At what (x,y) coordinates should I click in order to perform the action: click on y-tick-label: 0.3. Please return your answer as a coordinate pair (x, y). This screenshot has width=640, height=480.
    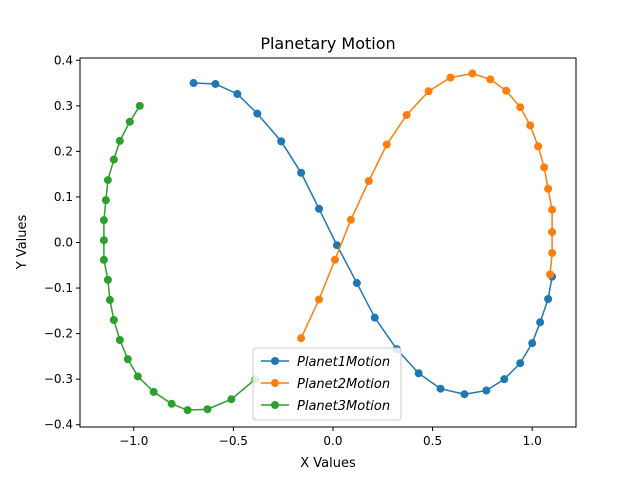
    Looking at the image, I should click on (63, 106).